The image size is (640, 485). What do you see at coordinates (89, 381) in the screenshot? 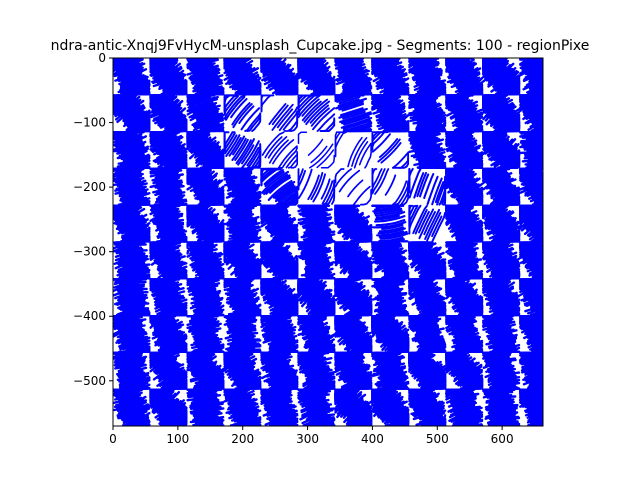
I see `y-tick-label: −500` at bounding box center [89, 381].